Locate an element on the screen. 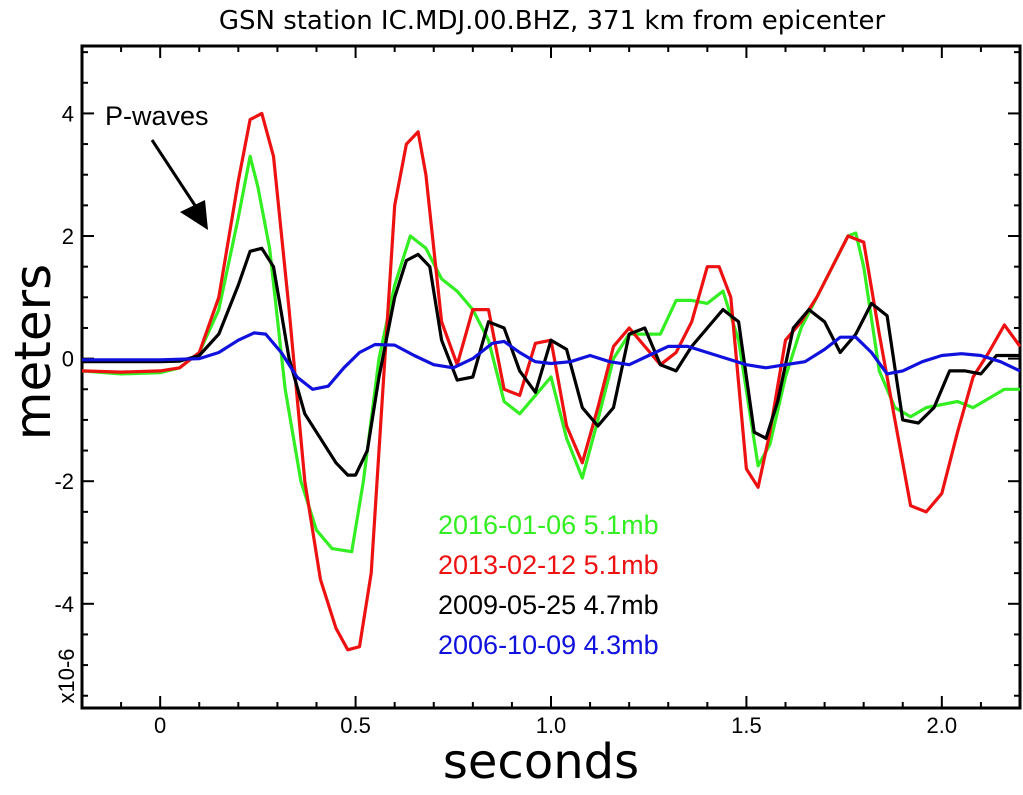 The width and height of the screenshot is (1023, 795). y-tick-label: -4 is located at coordinates (64, 604).